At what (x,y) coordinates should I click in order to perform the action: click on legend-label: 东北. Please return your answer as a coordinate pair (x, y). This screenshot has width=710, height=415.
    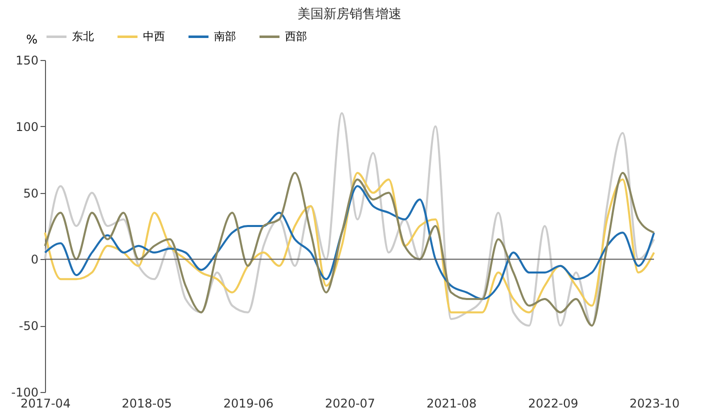
    Looking at the image, I should click on (83, 36).